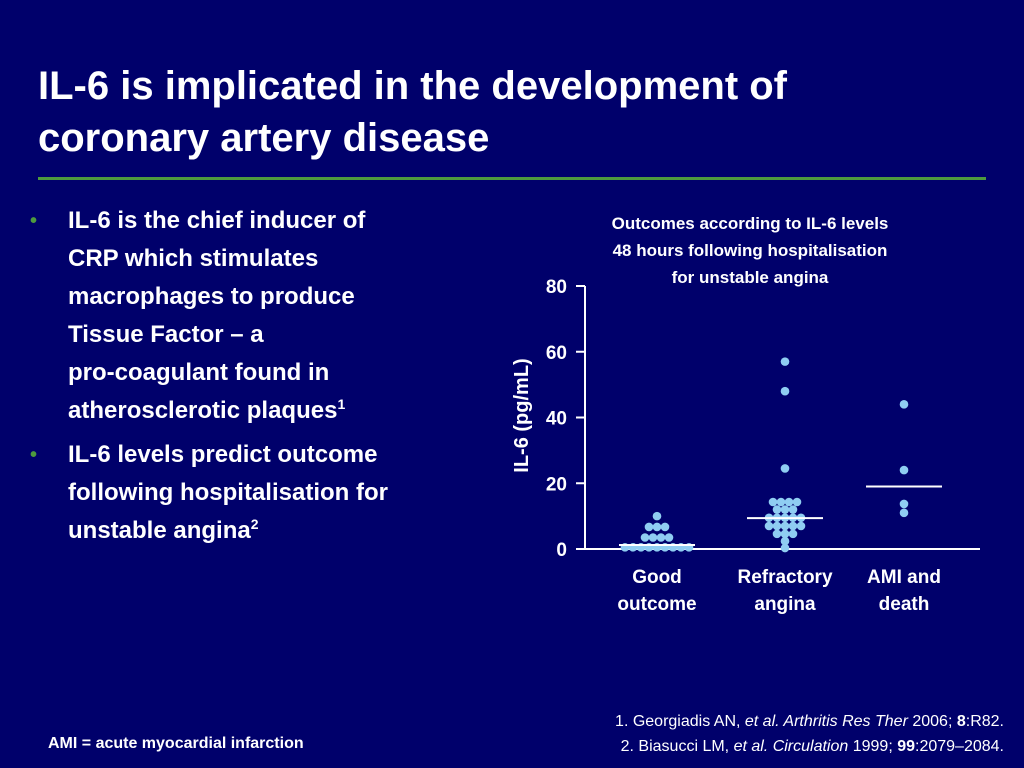 Image resolution: width=1024 pixels, height=768 pixels. I want to click on reference-part: 8, so click(961, 721).